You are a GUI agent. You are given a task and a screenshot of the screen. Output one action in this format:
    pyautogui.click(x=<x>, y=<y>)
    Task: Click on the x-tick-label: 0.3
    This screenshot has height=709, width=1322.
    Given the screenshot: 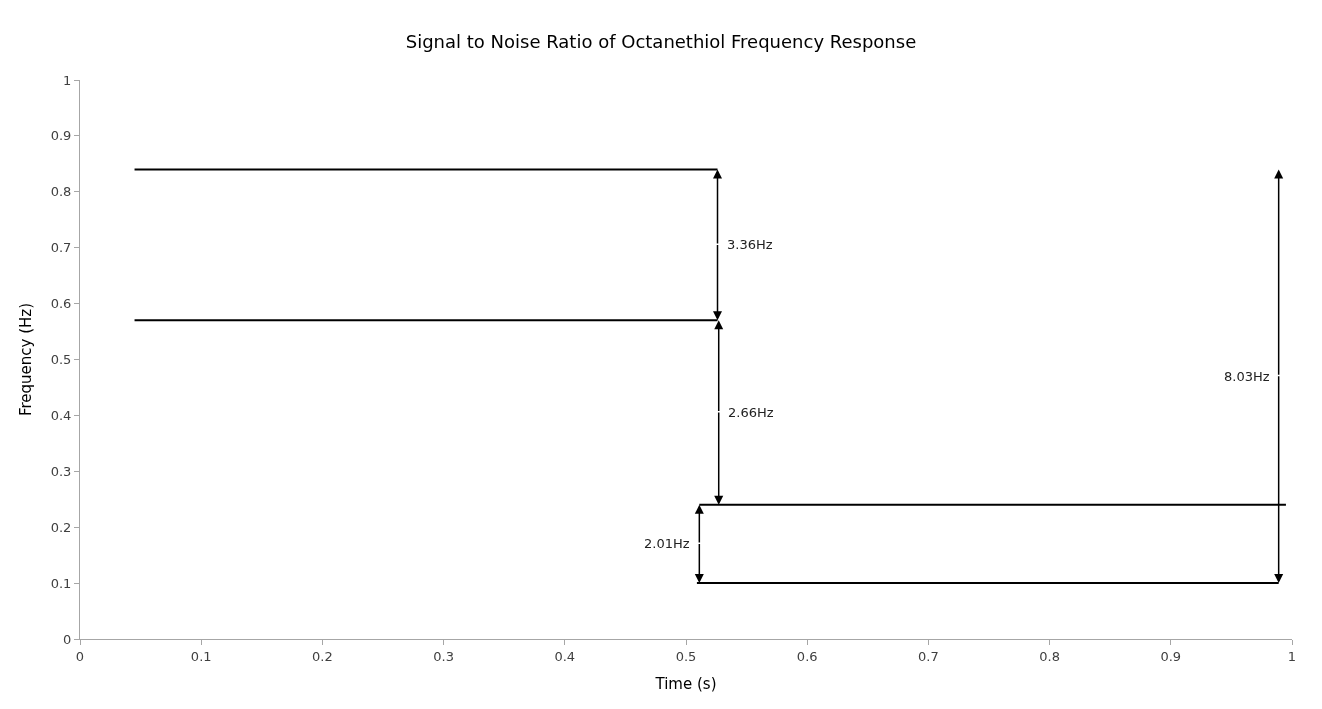 What is the action you would take?
    pyautogui.click(x=443, y=656)
    